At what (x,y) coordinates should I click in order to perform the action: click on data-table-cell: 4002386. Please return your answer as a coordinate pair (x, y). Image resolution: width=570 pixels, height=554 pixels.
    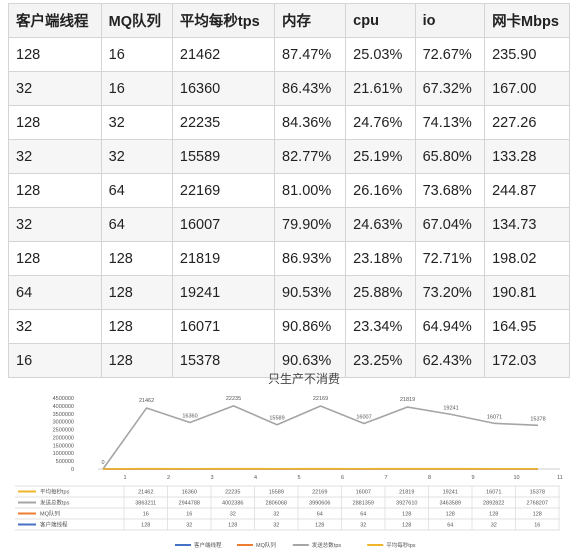
    Looking at the image, I should click on (232, 504).